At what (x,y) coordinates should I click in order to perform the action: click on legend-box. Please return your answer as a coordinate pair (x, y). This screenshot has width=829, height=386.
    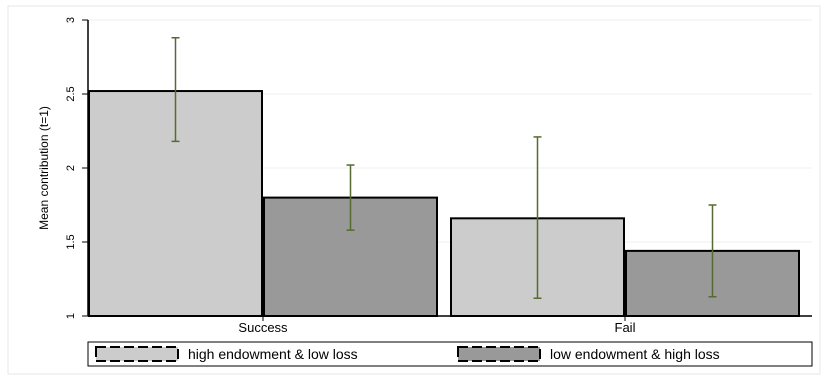
    Looking at the image, I should click on (450, 354).